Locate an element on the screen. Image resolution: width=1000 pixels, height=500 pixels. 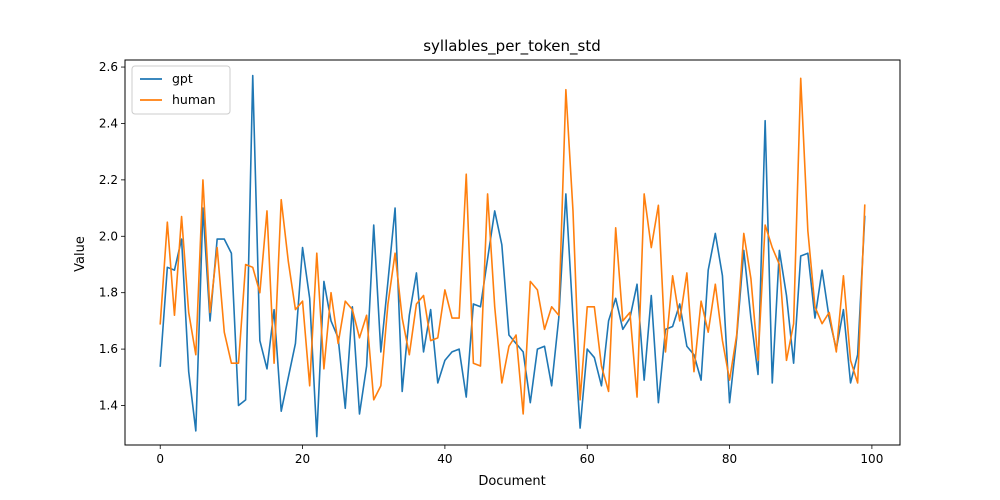
legend-label-human: human is located at coordinates (194, 99).